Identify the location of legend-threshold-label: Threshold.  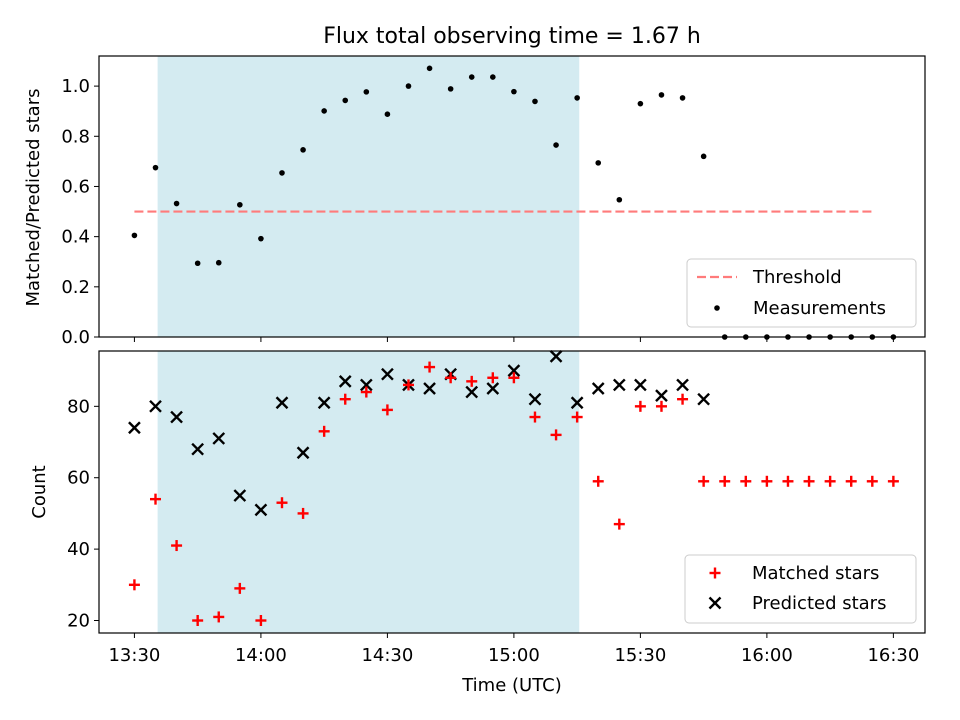
(797, 277).